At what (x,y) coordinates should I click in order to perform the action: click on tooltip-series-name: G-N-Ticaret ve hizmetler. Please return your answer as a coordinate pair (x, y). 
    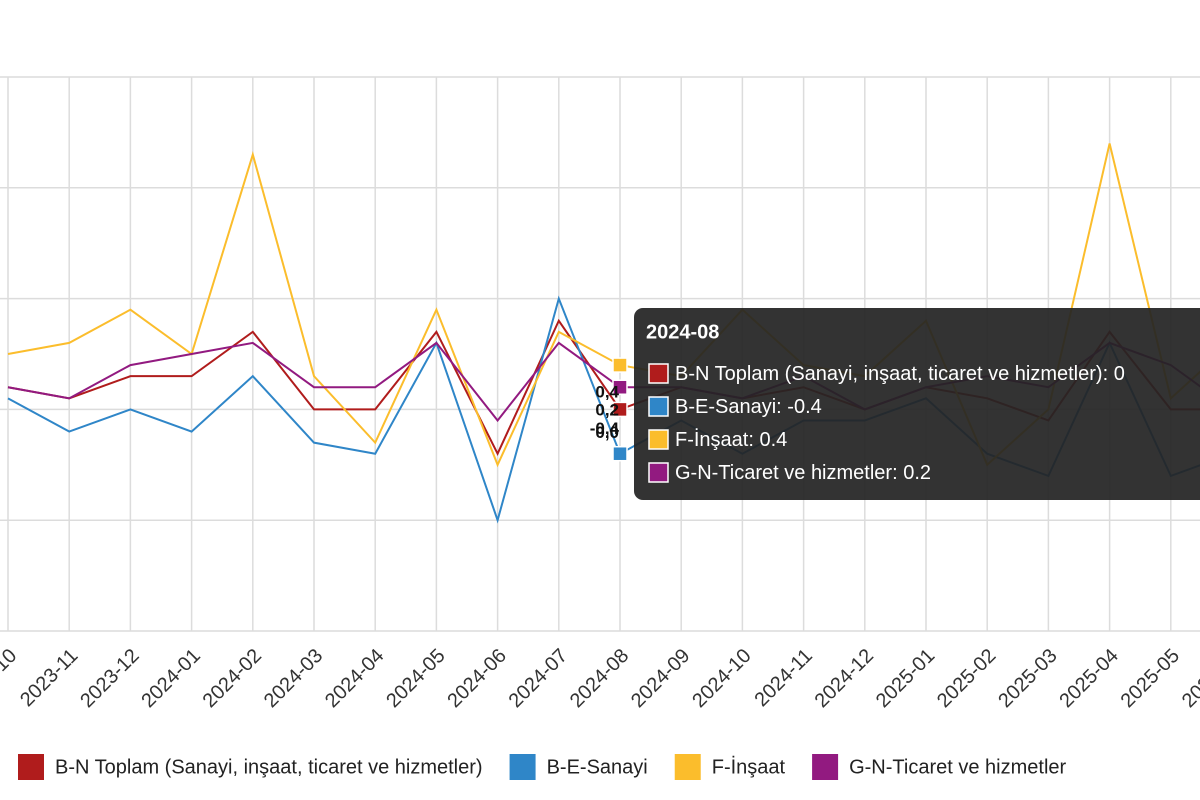
    Looking at the image, I should click on (783, 473).